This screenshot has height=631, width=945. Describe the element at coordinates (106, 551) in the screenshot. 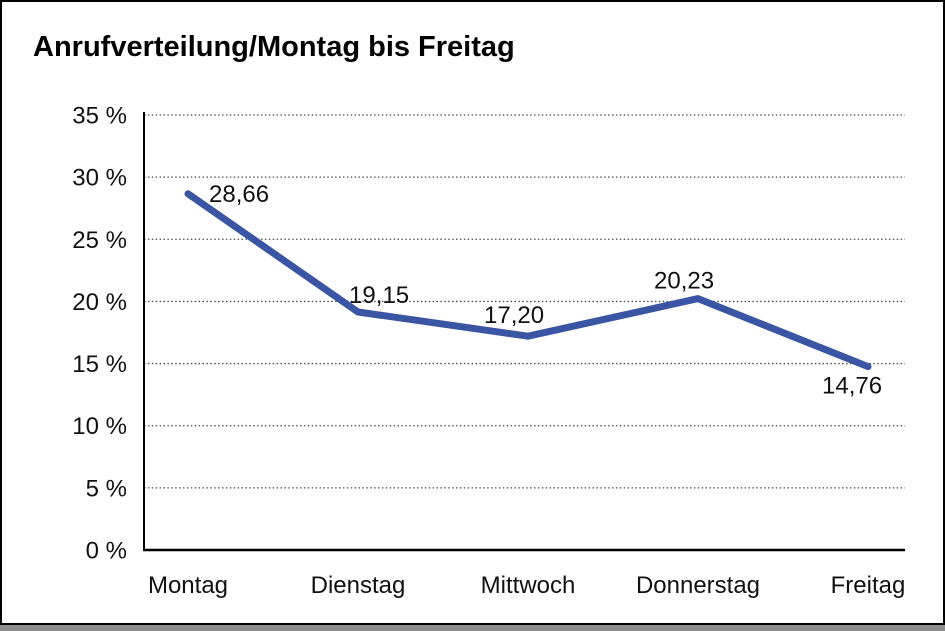

I see `y-tick-label-0: 0 %` at that location.